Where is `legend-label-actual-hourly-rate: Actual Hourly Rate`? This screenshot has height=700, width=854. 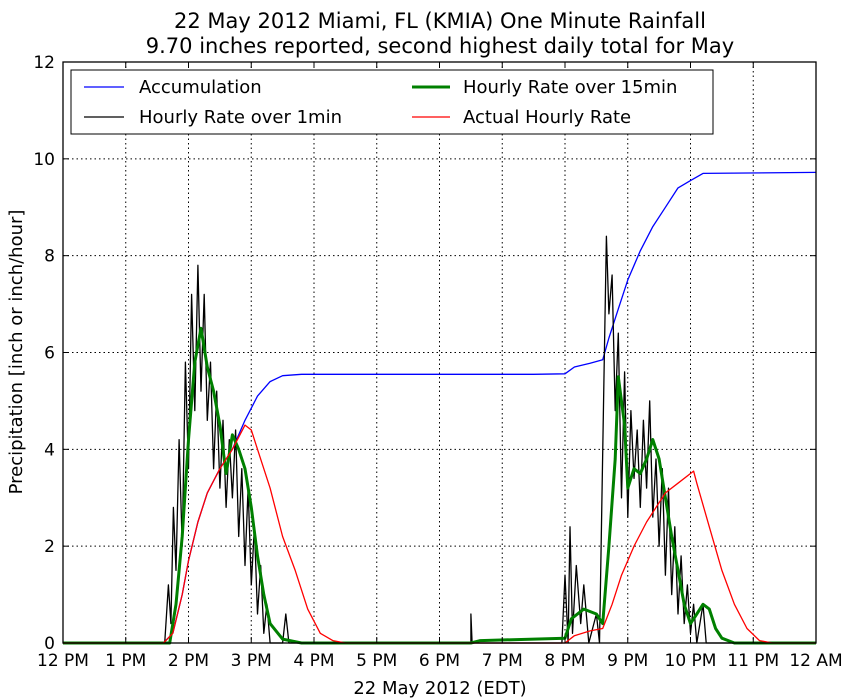
legend-label-actual-hourly-rate: Actual Hourly Rate is located at coordinates (547, 117).